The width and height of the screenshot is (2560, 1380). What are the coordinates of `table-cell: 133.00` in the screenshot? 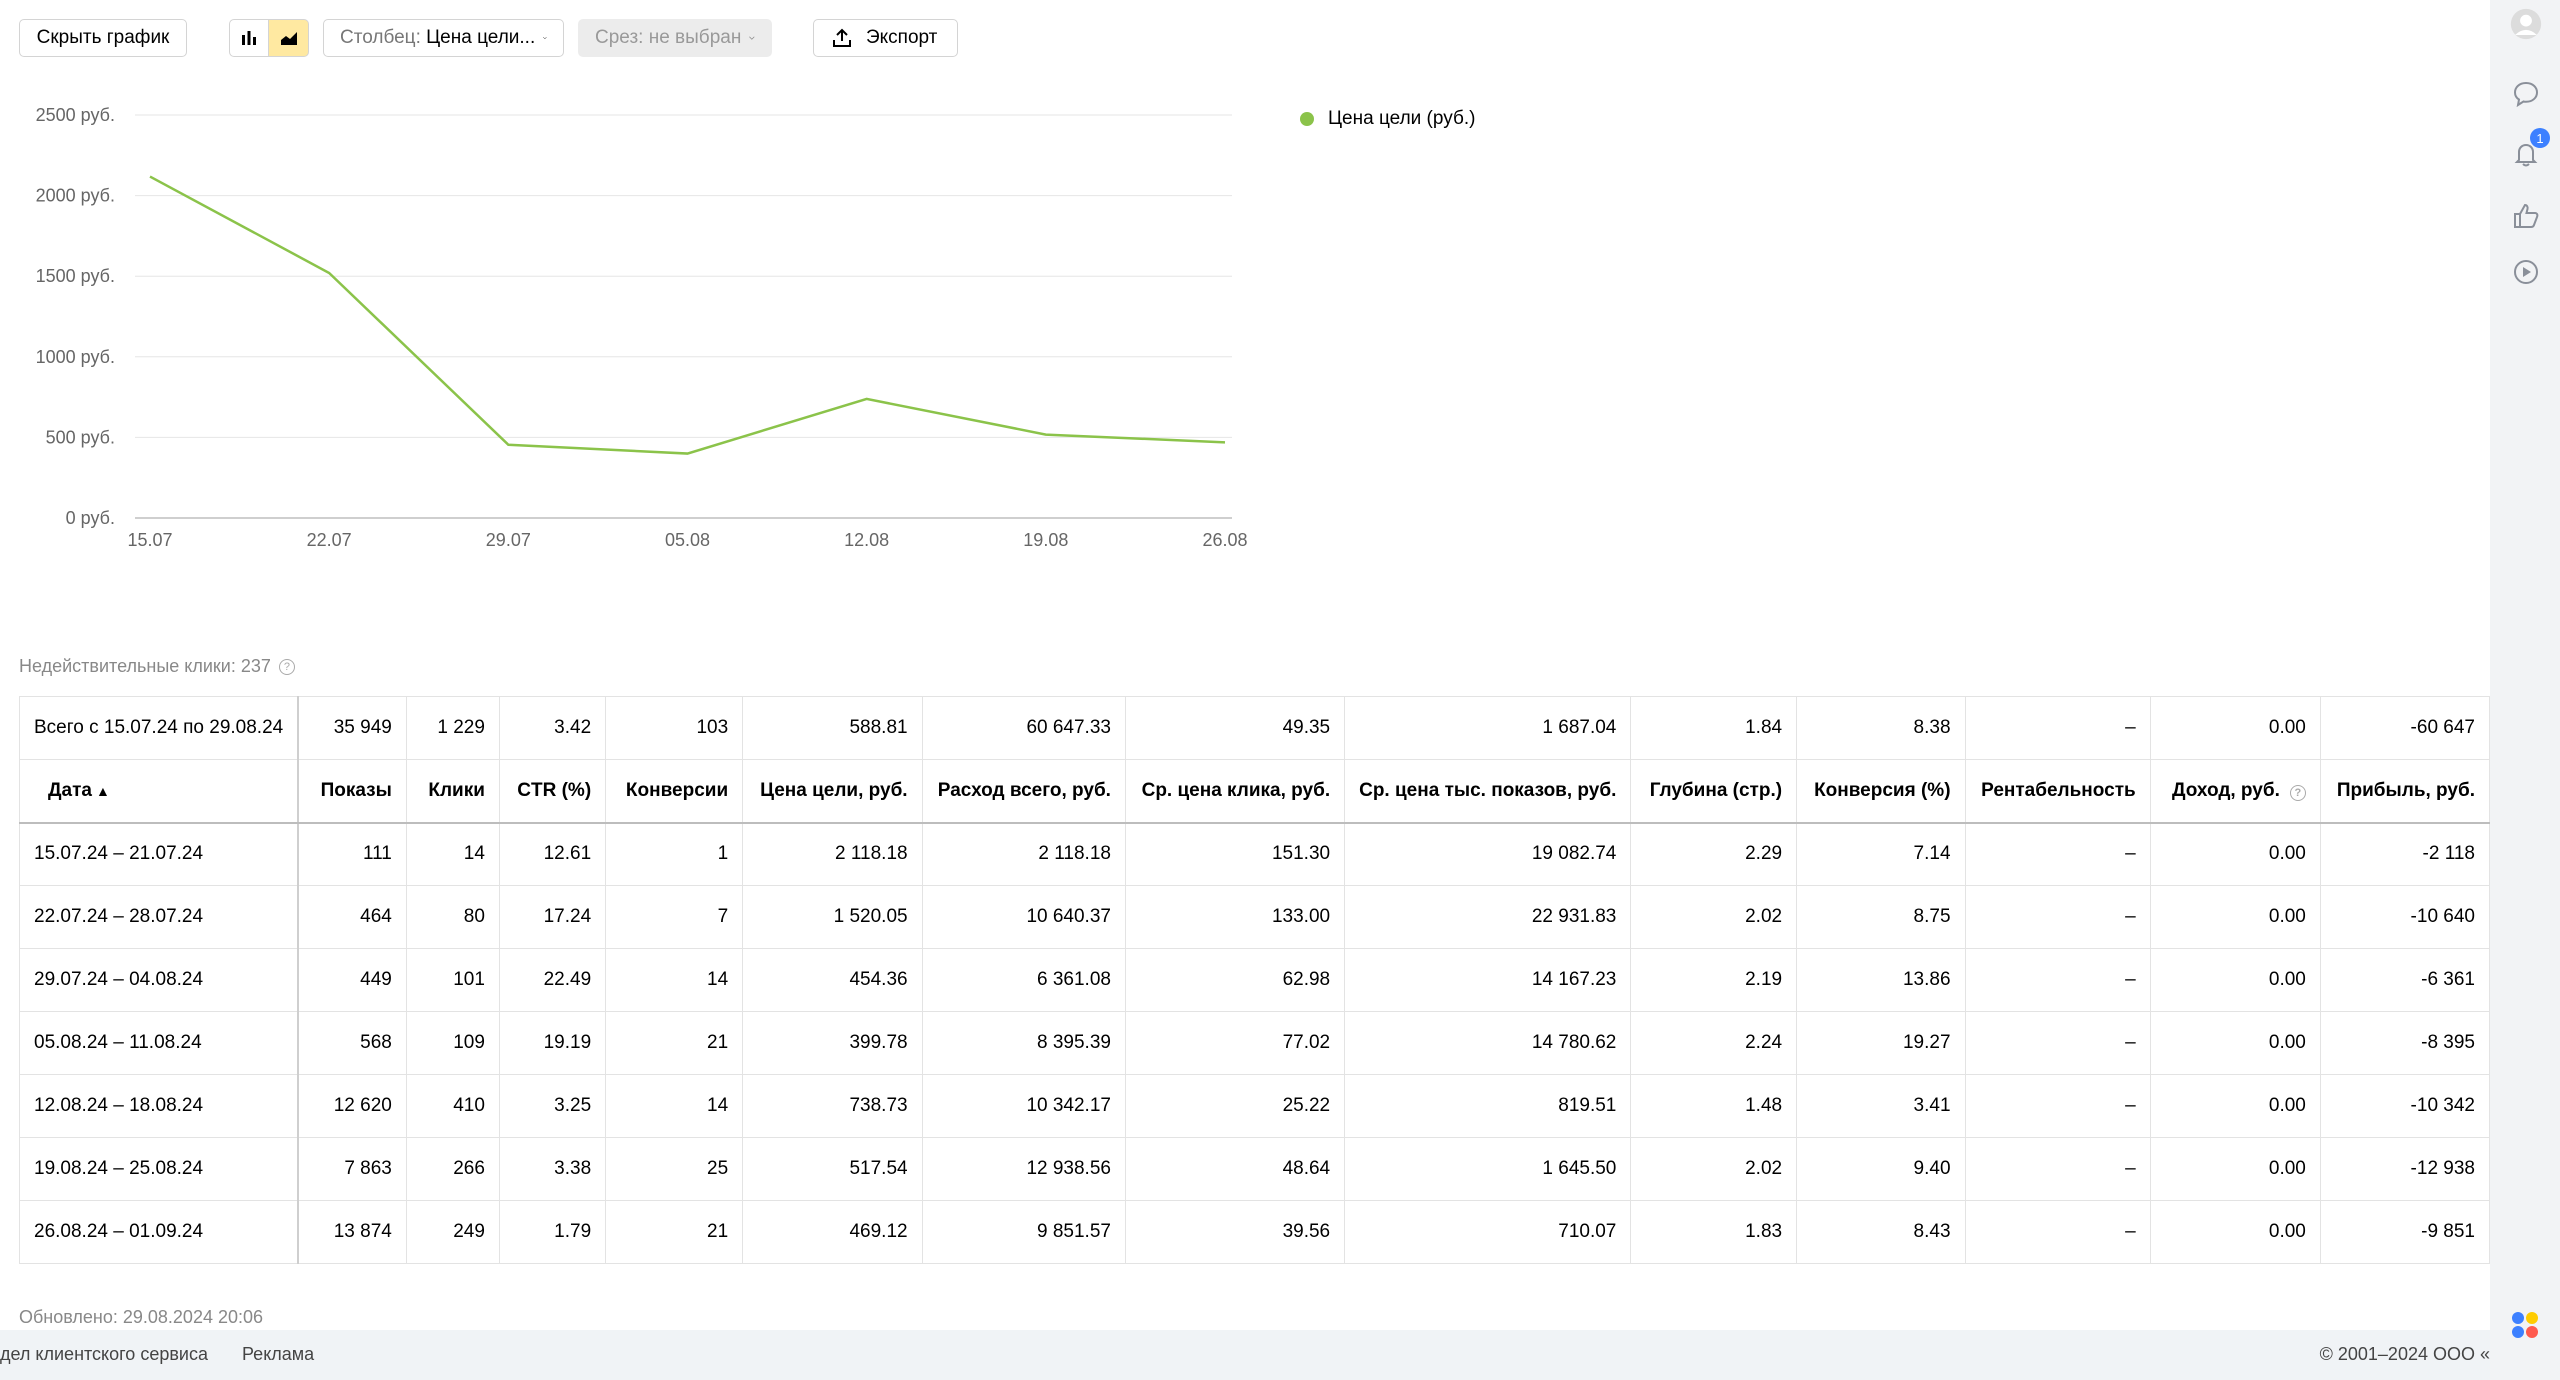 It's located at (1235, 917).